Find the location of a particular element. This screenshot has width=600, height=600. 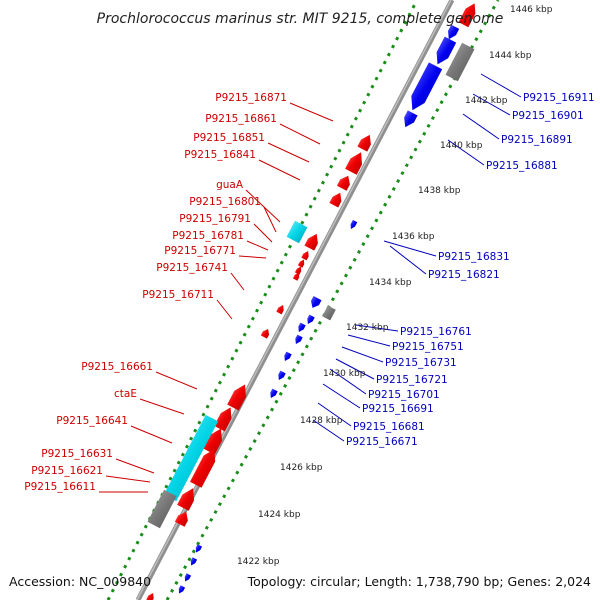

gene-label-reverse: P9215_16891 is located at coordinates (537, 140).